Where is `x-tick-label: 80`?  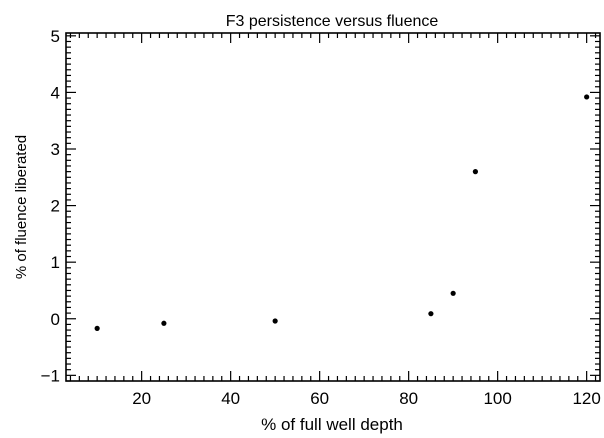 x-tick-label: 80 is located at coordinates (408, 398).